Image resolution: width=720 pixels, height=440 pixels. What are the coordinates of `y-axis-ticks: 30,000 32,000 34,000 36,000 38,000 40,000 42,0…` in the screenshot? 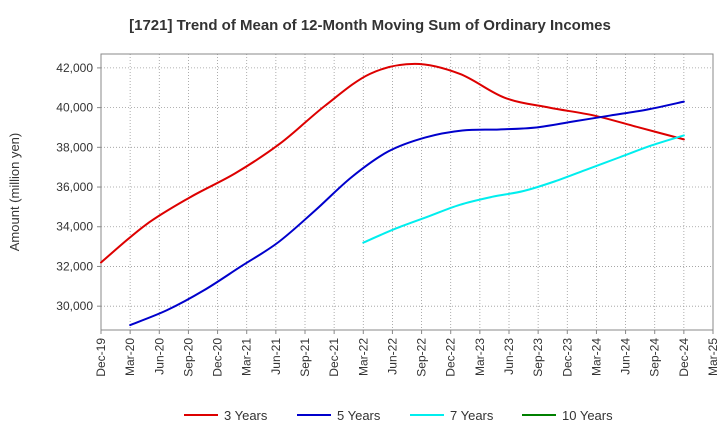 It's located at (78, 187).